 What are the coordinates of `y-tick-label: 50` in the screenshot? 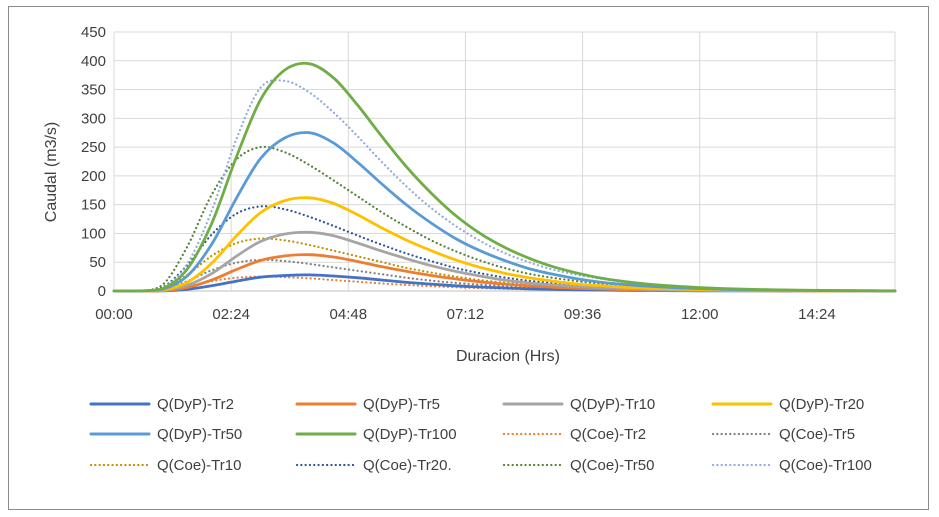 It's located at (97, 262).